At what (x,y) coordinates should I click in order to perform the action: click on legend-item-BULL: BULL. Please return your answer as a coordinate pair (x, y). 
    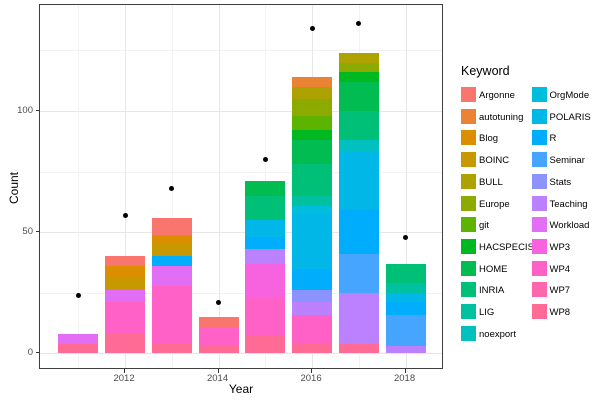
    Looking at the image, I should click on (496, 181).